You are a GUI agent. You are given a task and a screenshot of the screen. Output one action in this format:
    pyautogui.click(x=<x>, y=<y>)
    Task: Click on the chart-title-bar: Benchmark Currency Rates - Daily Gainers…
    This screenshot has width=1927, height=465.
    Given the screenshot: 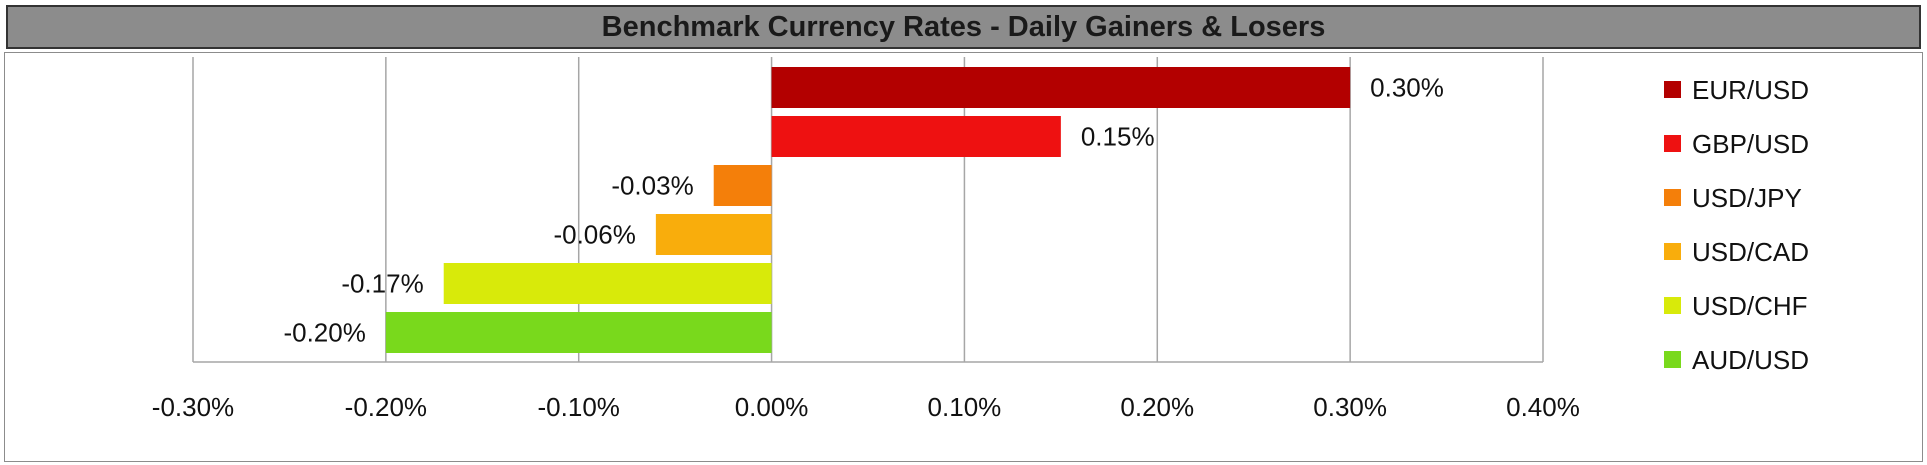 What is the action you would take?
    pyautogui.click(x=963, y=27)
    